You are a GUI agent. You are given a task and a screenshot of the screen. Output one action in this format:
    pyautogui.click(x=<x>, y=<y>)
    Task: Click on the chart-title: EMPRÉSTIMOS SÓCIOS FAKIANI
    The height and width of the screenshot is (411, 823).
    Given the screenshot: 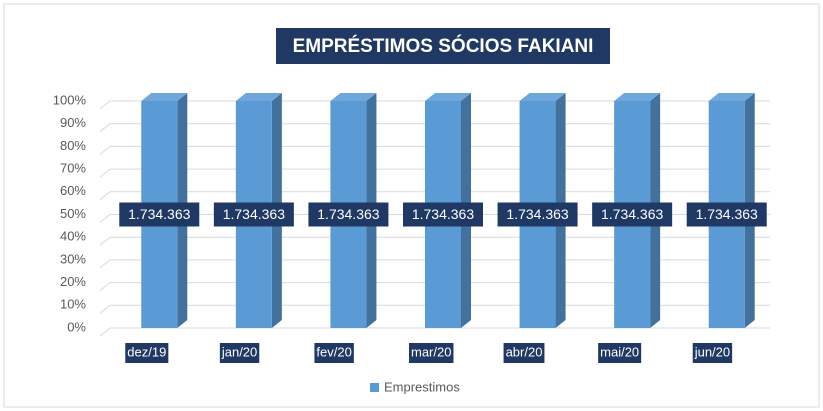 What is the action you would take?
    pyautogui.click(x=443, y=46)
    